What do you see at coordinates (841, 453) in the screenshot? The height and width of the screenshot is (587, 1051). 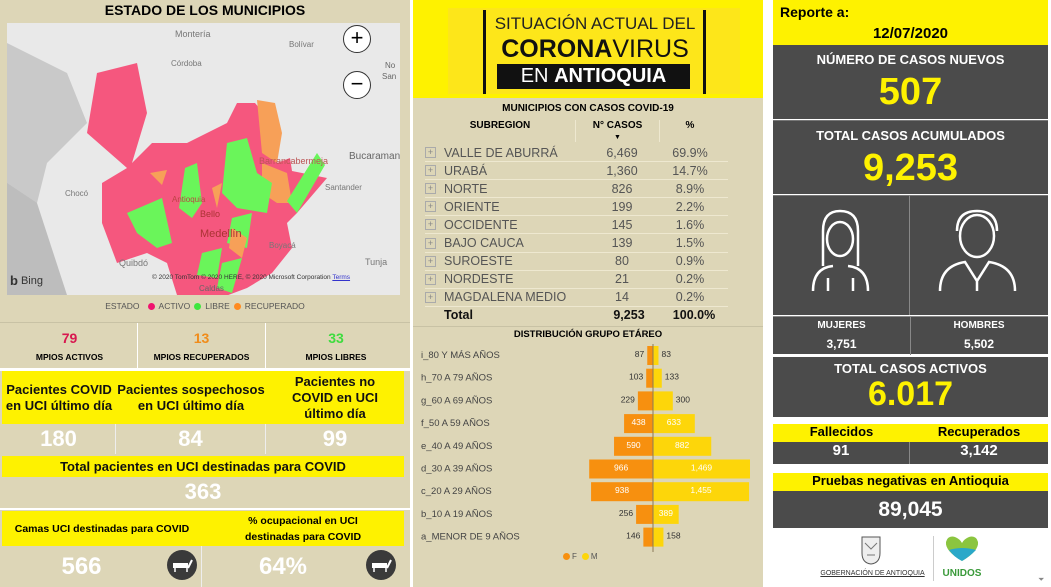 I see `fallecidos-value: 91` at bounding box center [841, 453].